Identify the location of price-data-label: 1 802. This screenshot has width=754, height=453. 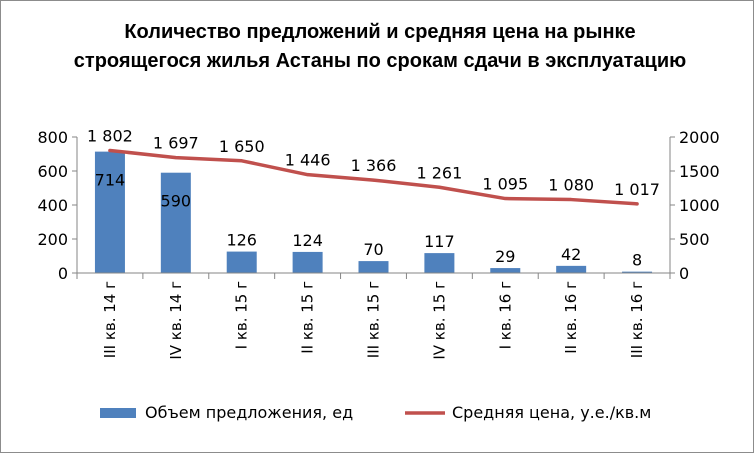
(110, 135).